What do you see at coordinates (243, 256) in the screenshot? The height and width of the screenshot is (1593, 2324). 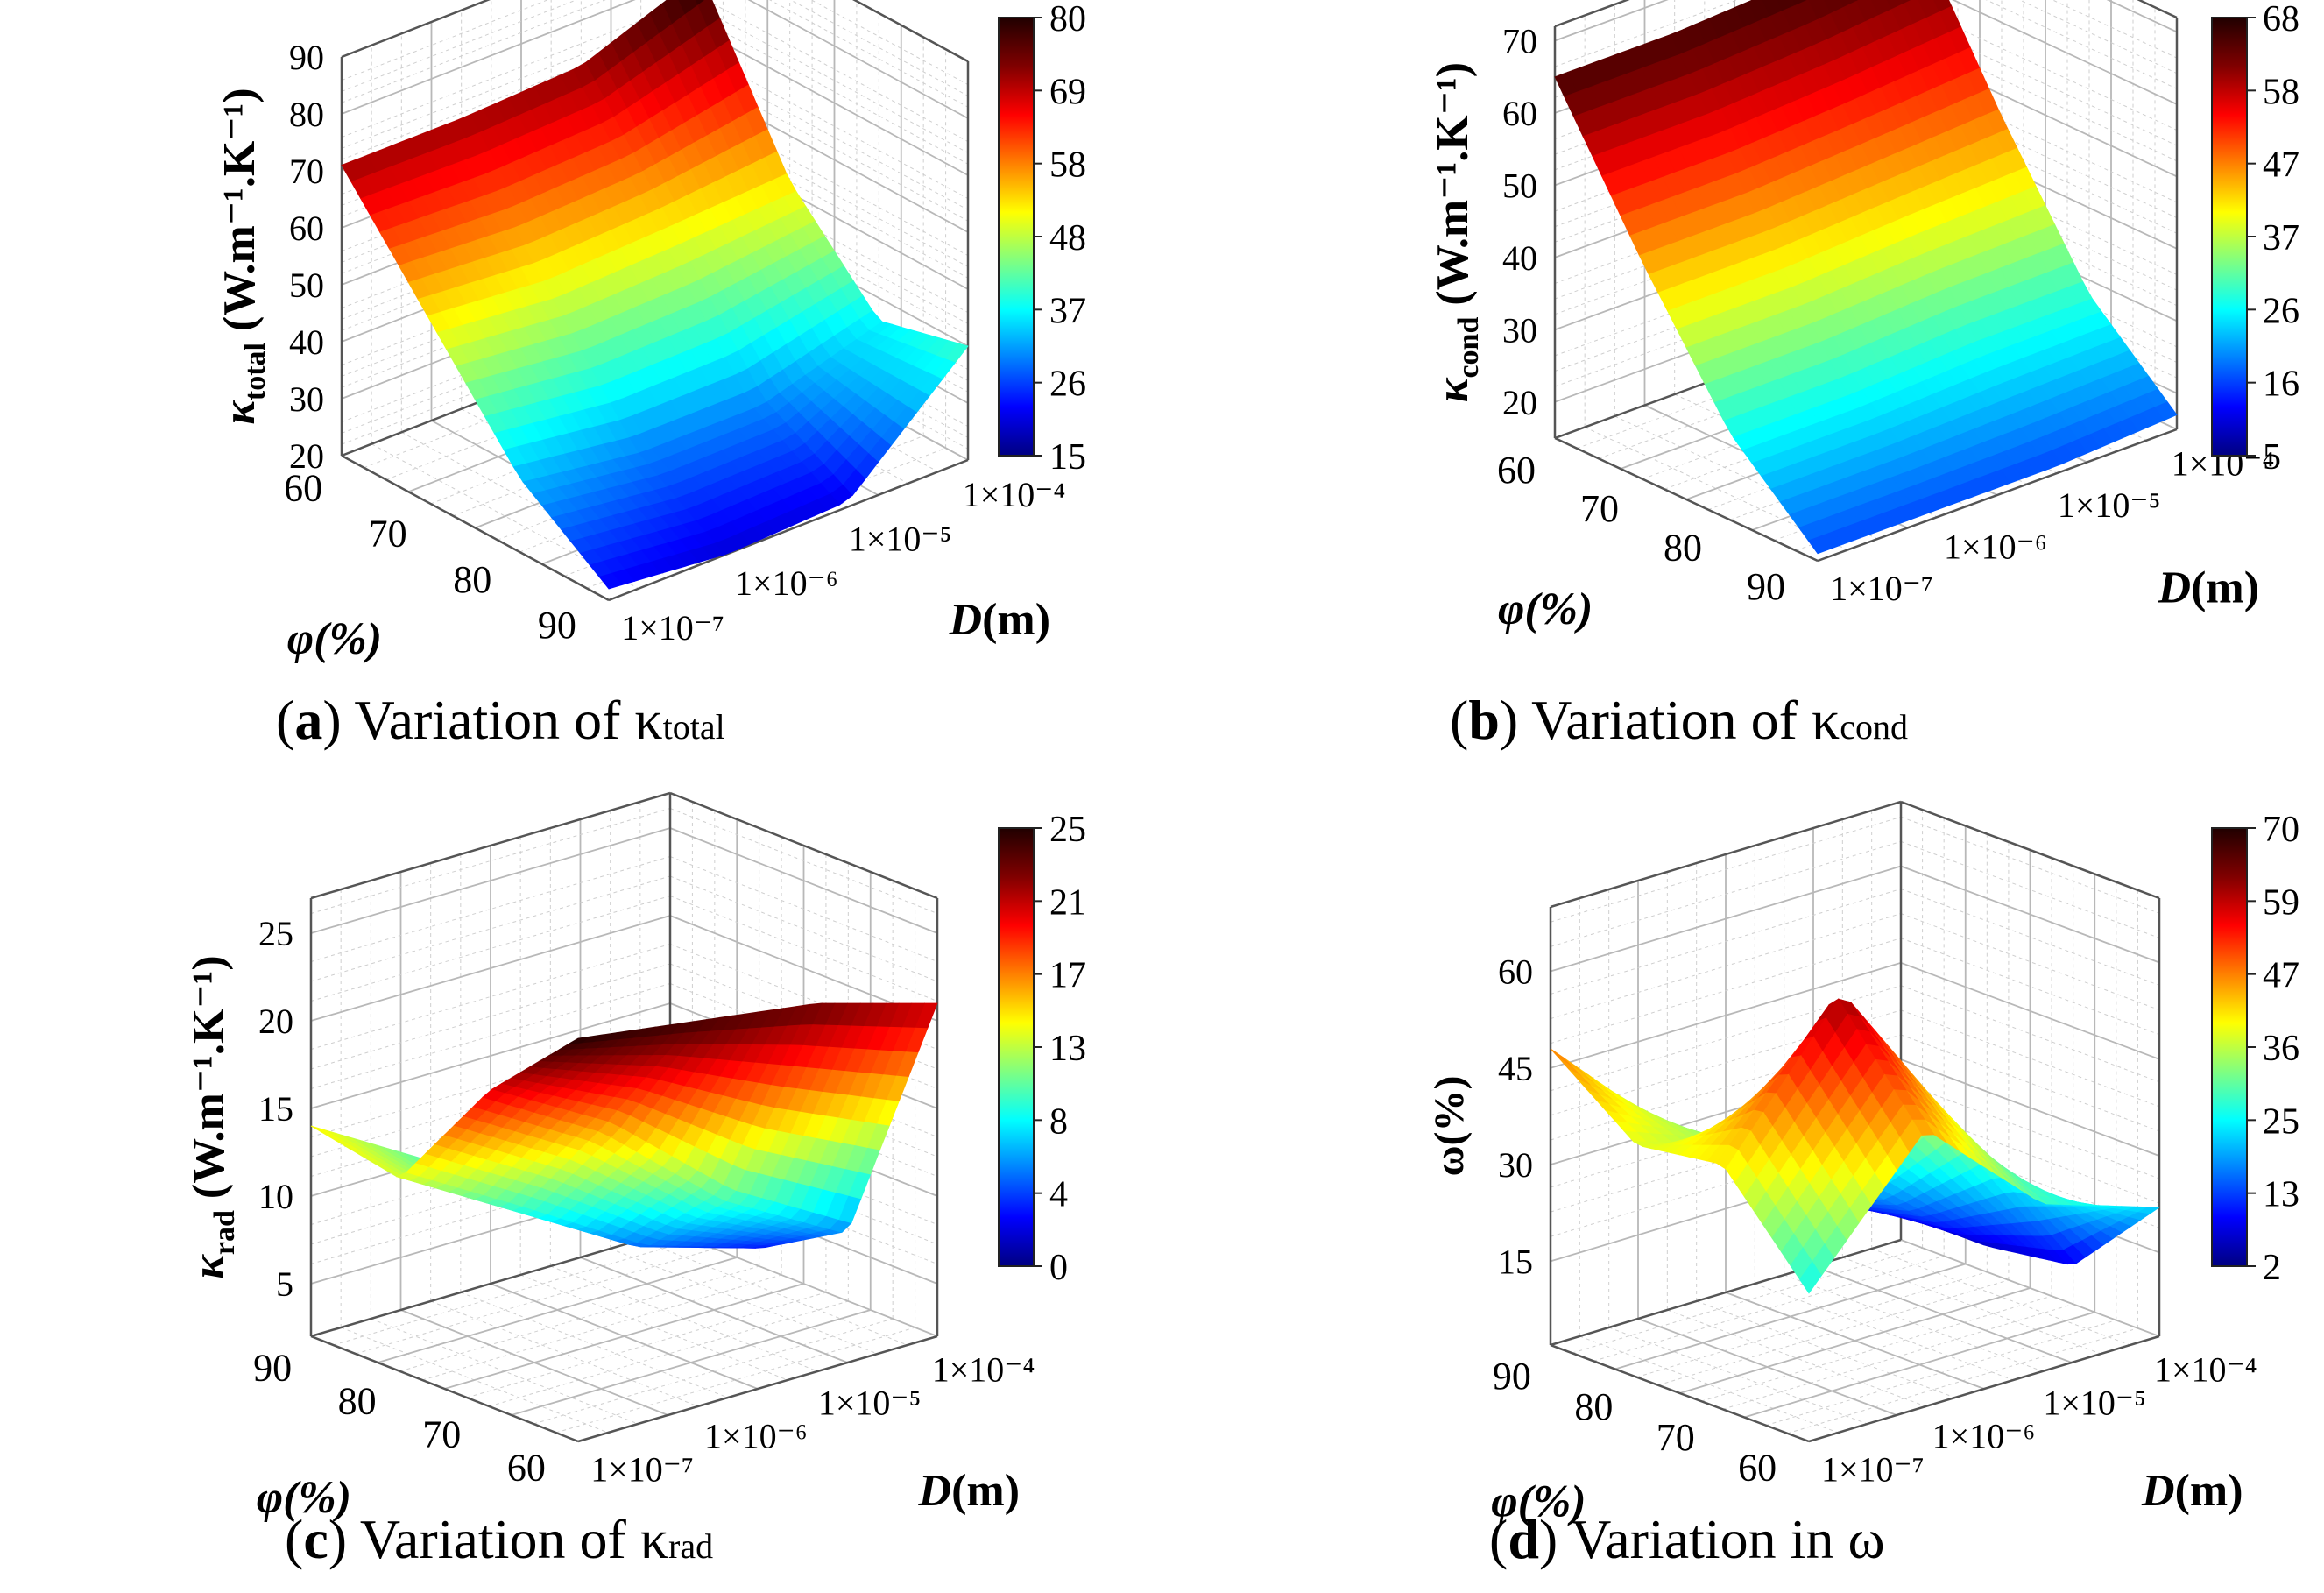 I see `z-axis-title-text: κtotal (W.m⁻¹.K⁻¹)` at bounding box center [243, 256].